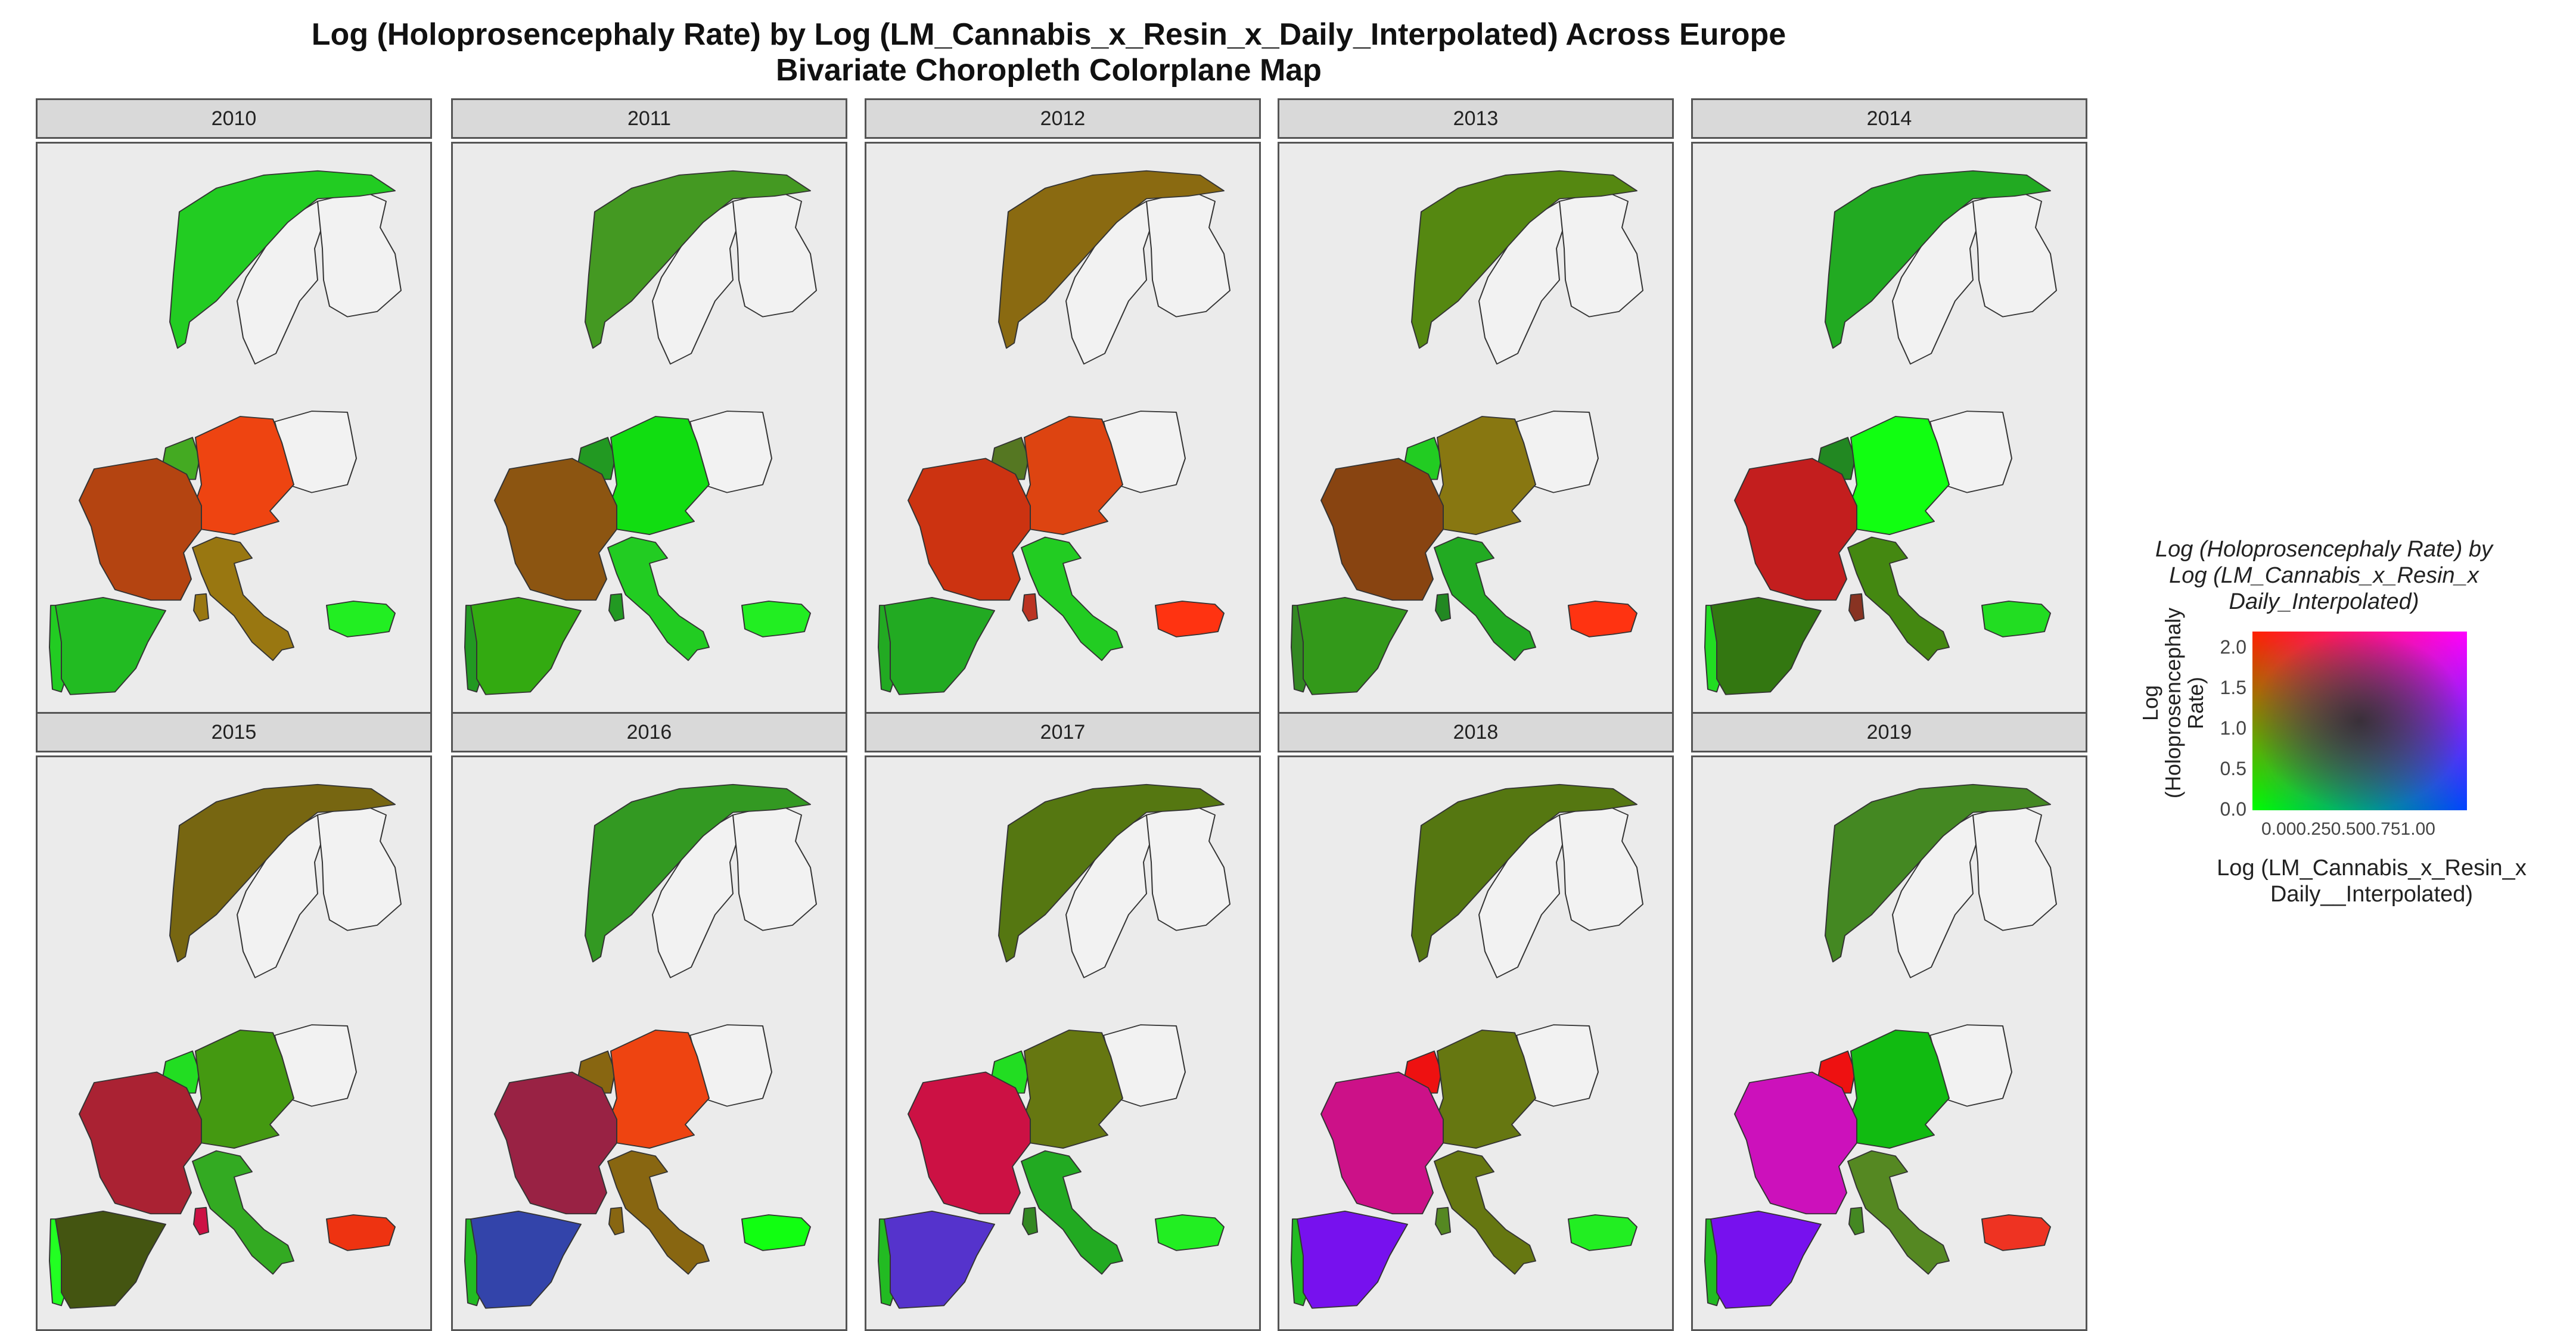  What do you see at coordinates (2233, 809) in the screenshot?
I see `legend-y-tick: 0.0` at bounding box center [2233, 809].